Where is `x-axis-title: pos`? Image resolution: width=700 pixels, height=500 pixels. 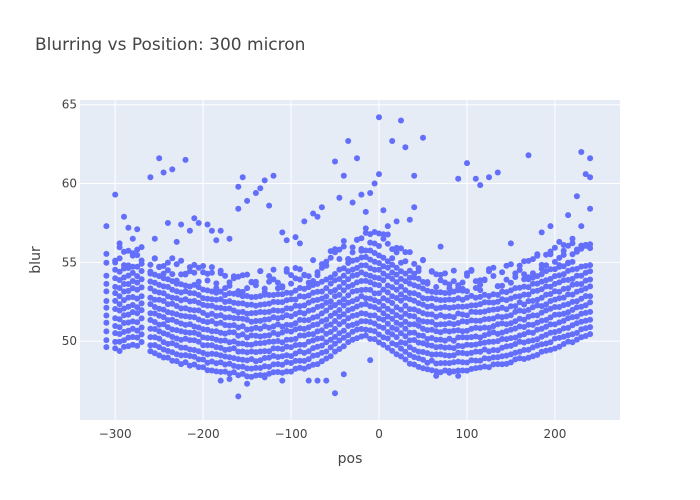
x-axis-title: pos is located at coordinates (350, 459).